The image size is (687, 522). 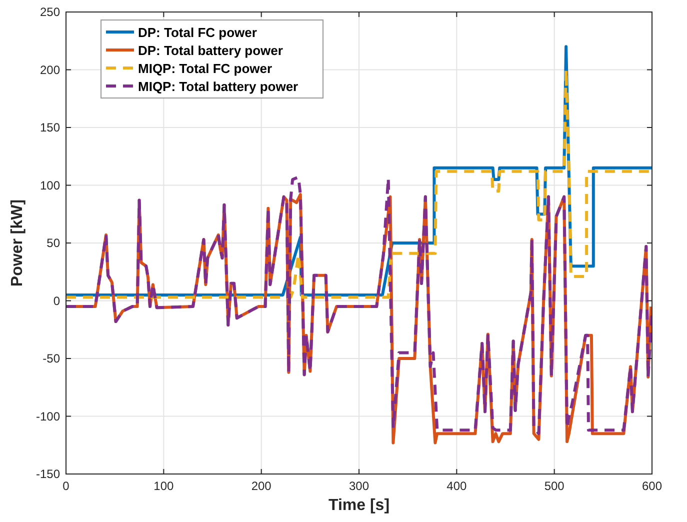 What do you see at coordinates (554, 486) in the screenshot?
I see `x-tick-label: 500` at bounding box center [554, 486].